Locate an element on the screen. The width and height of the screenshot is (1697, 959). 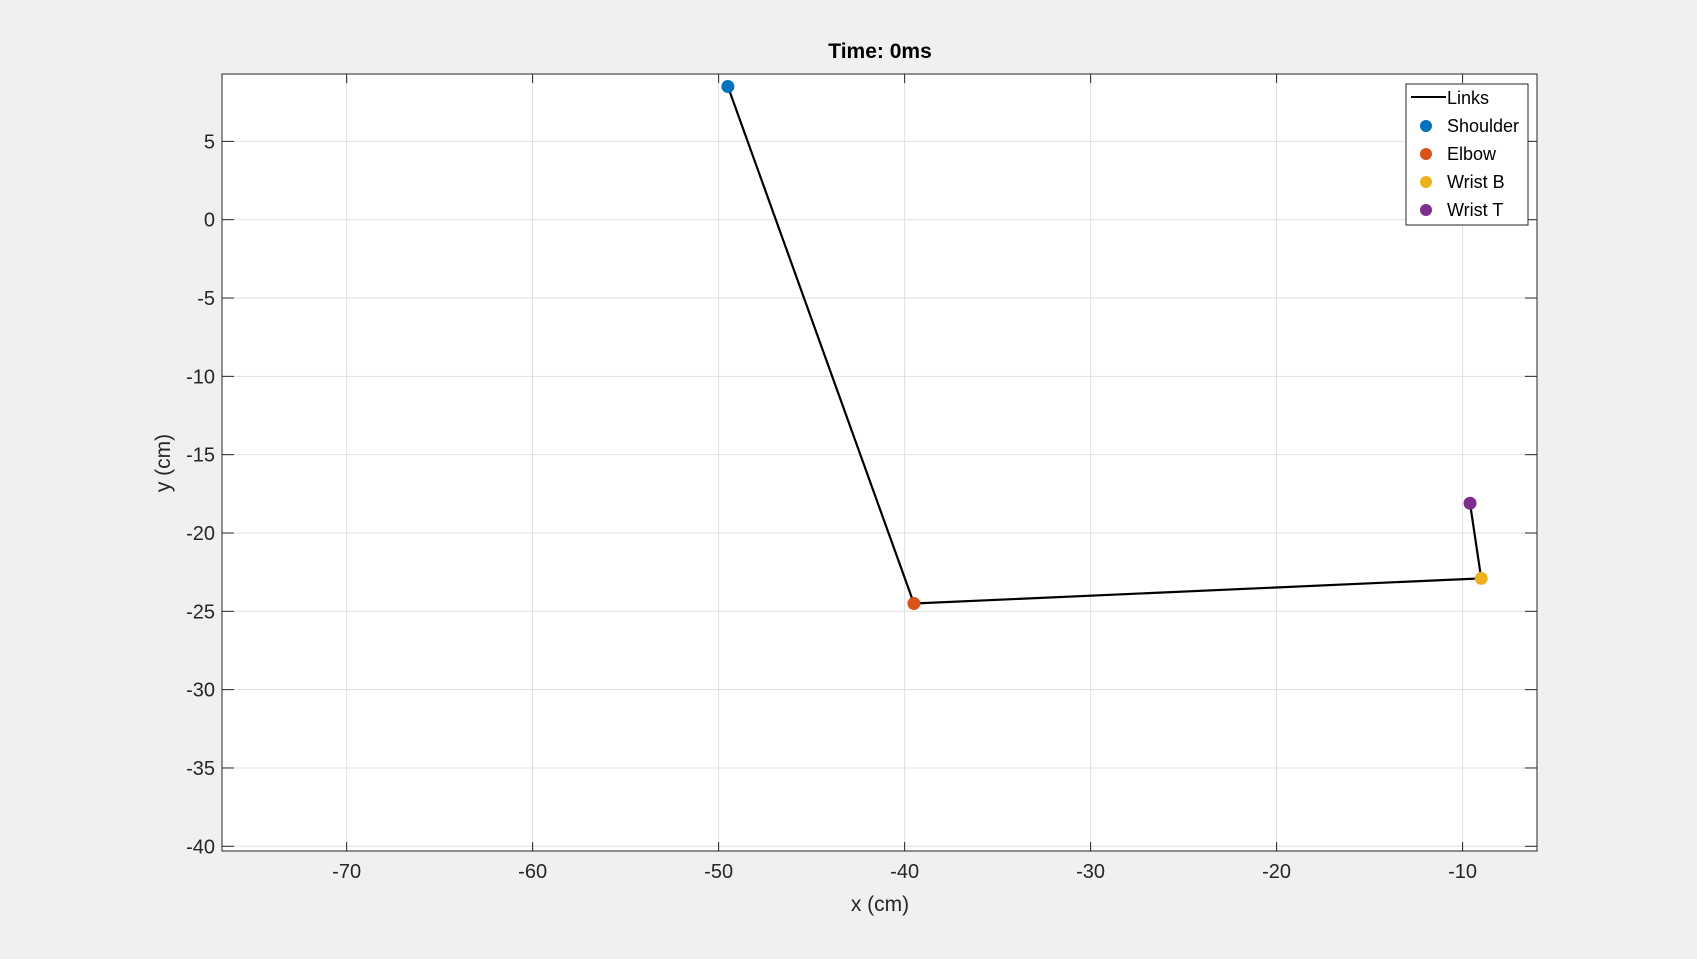
x-tick-label: -20 is located at coordinates (1276, 872).